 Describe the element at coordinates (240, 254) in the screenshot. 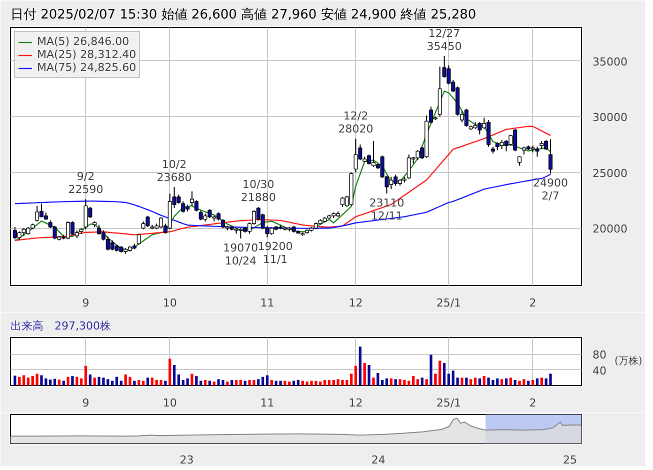

I see `annotation: 19070 10/24` at that location.